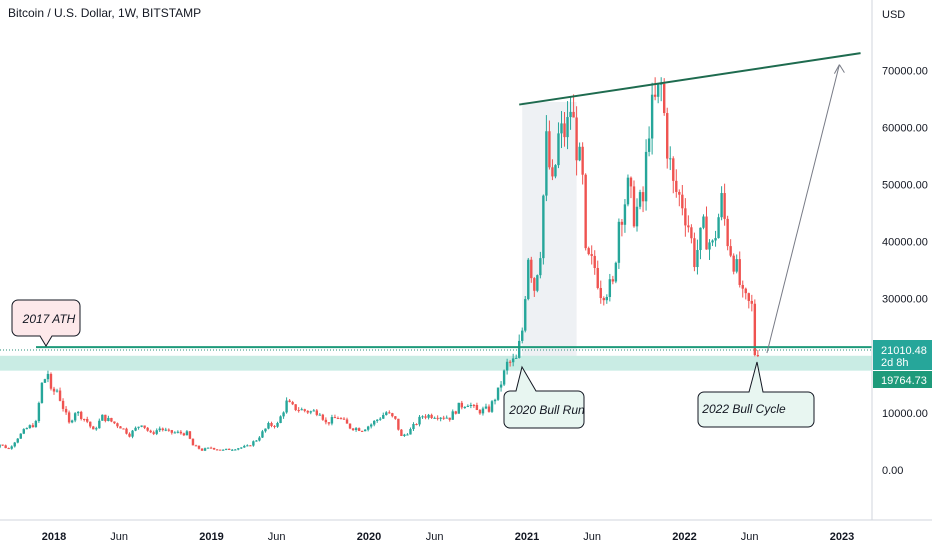 The height and width of the screenshot is (550, 932). Describe the element at coordinates (902, 355) in the screenshot. I see `current-price-tag: 21010.48 2d 8h` at that location.